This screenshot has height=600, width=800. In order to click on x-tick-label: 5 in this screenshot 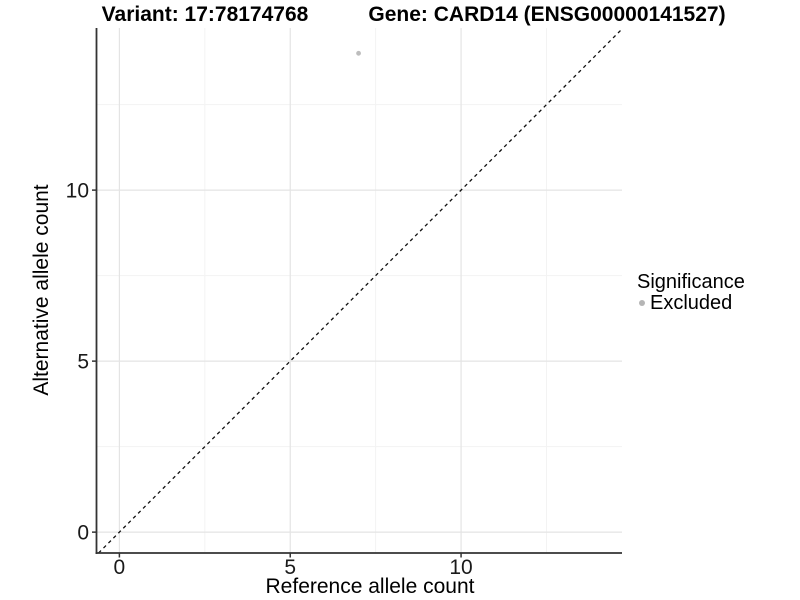, I will do `click(290, 567)`.